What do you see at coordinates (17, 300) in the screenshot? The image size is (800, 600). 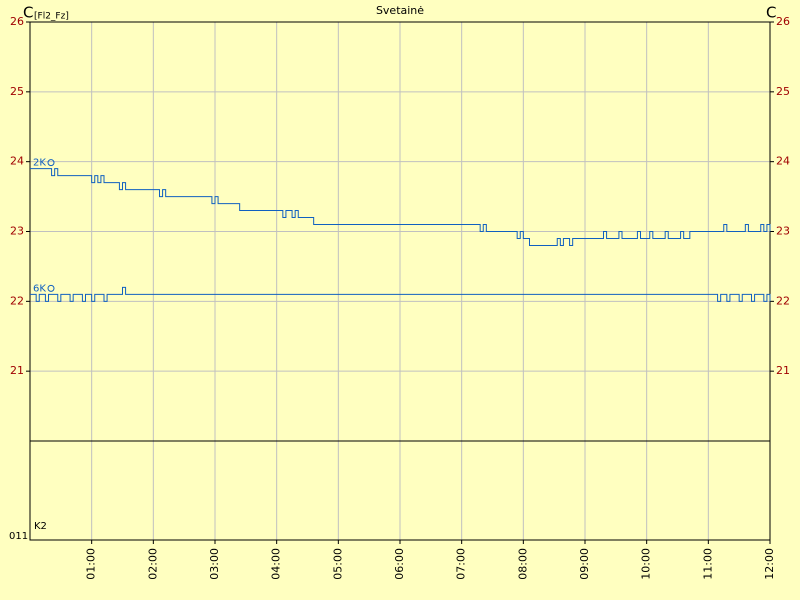 I see `y-tick-label: 22` at bounding box center [17, 300].